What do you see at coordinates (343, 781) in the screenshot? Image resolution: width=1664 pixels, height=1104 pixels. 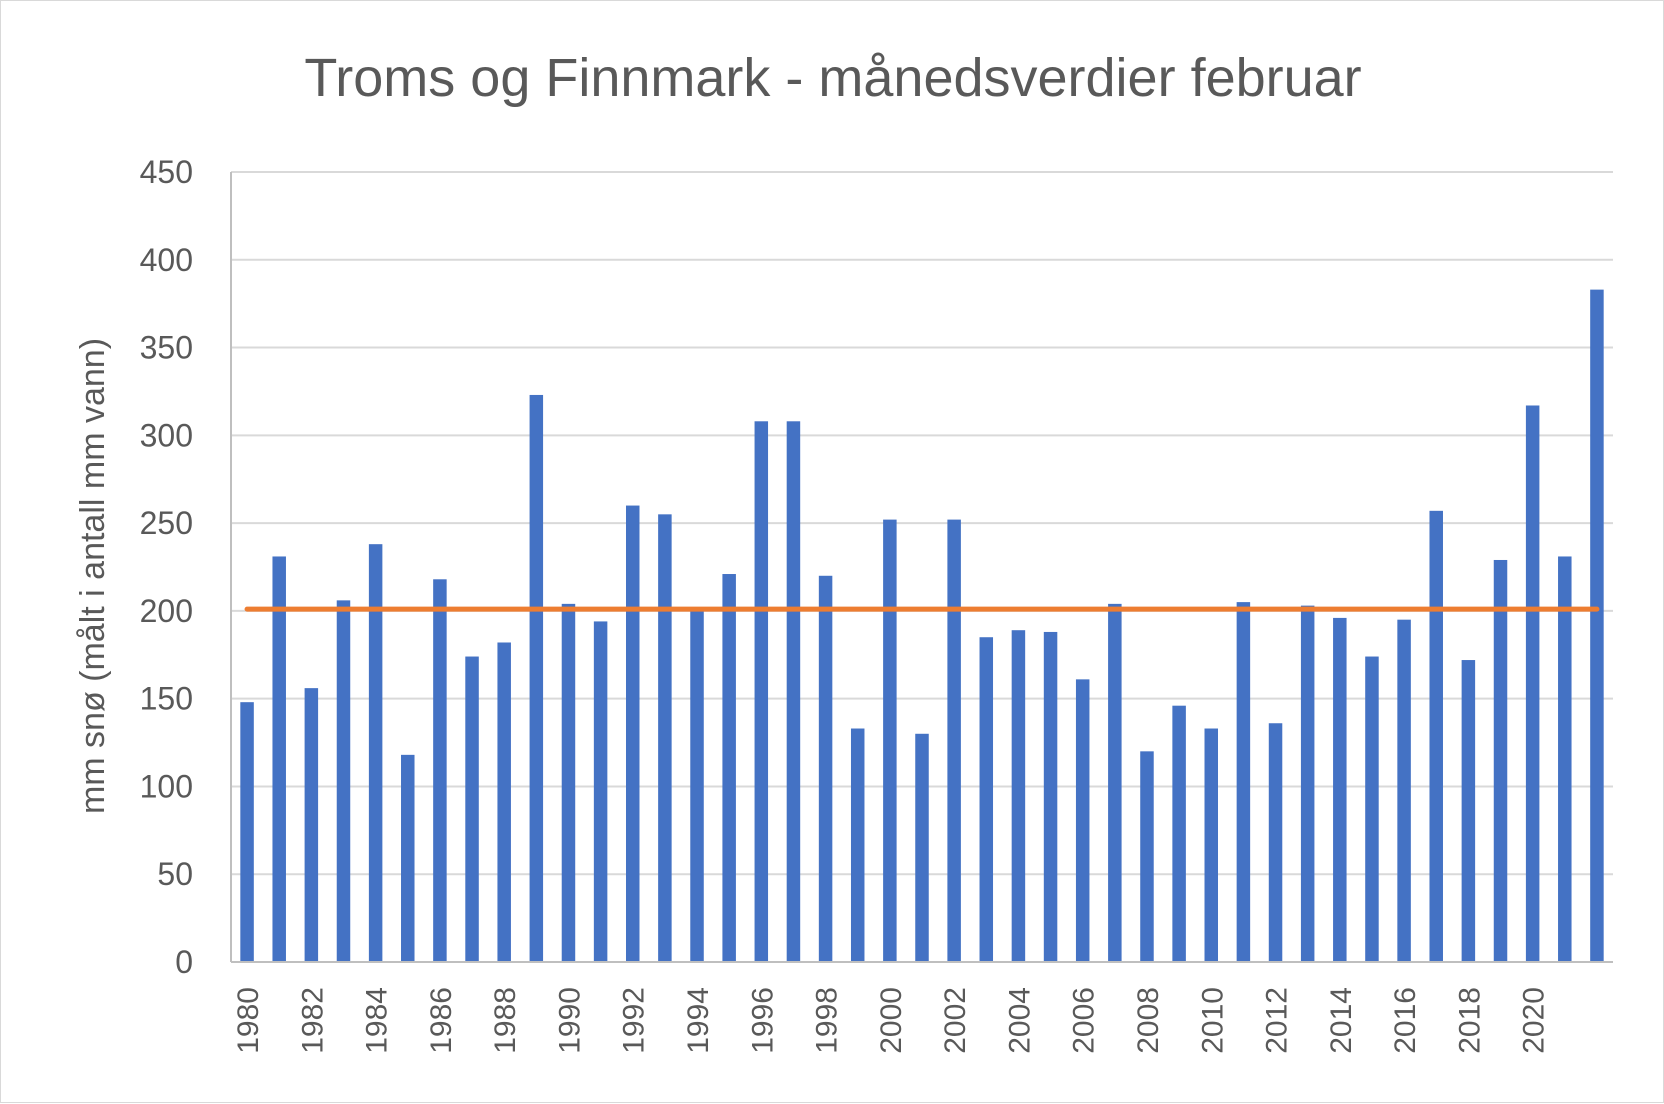 I see `bar-1983` at bounding box center [343, 781].